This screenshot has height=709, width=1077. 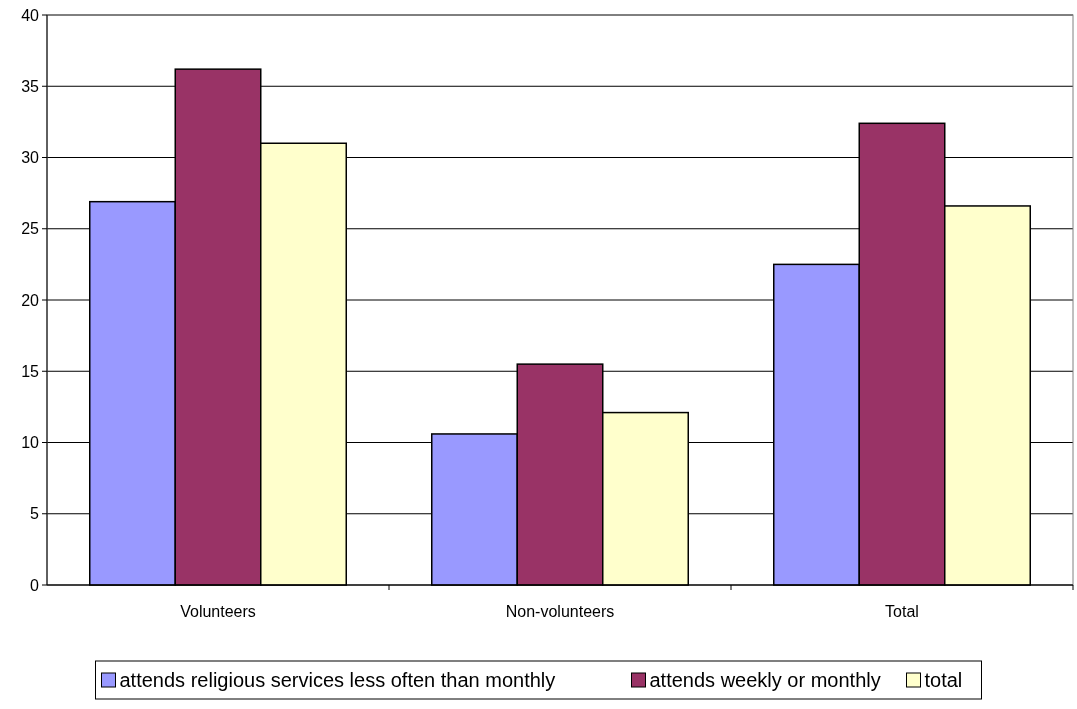 What do you see at coordinates (35, 585) in the screenshot?
I see `y-tick-label: 0` at bounding box center [35, 585].